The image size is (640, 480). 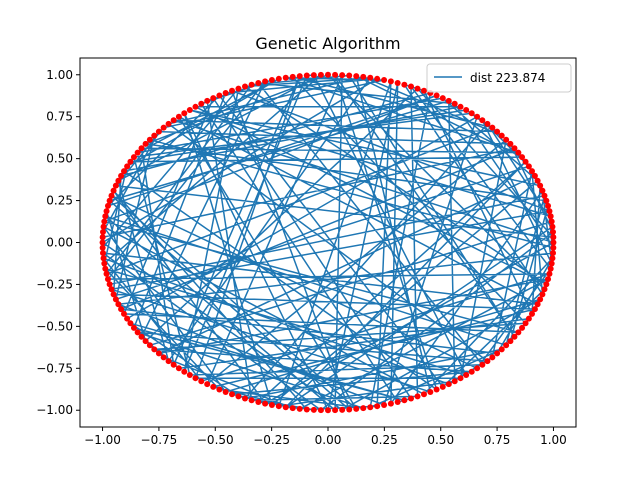 I want to click on y-tick-label: 0.75, so click(x=59, y=117).